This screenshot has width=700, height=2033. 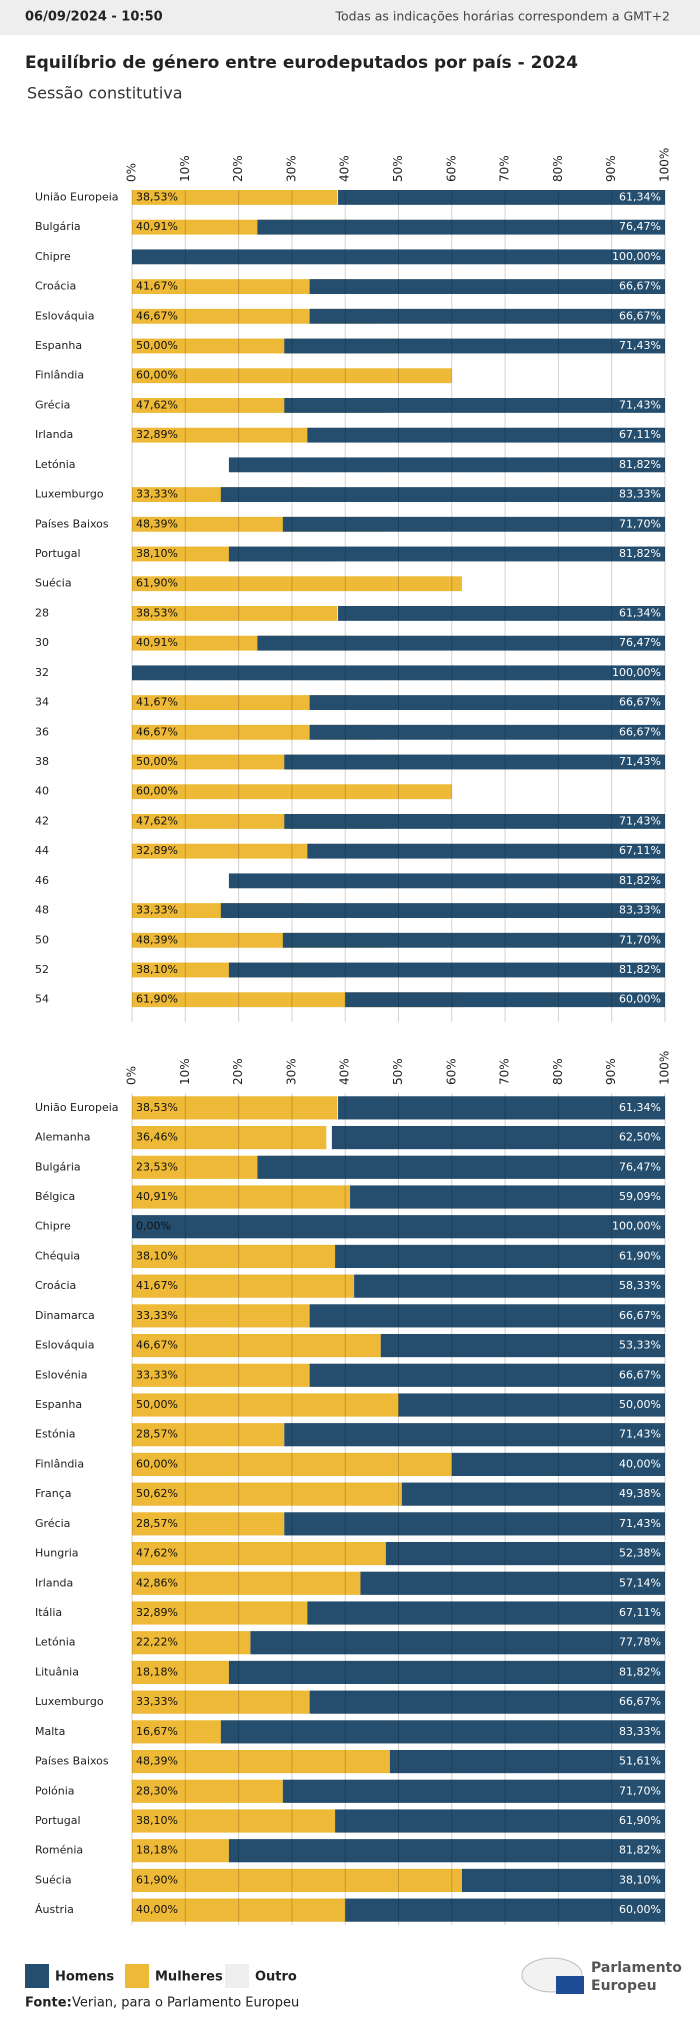 I want to click on category-label: Portugal, so click(x=58, y=553).